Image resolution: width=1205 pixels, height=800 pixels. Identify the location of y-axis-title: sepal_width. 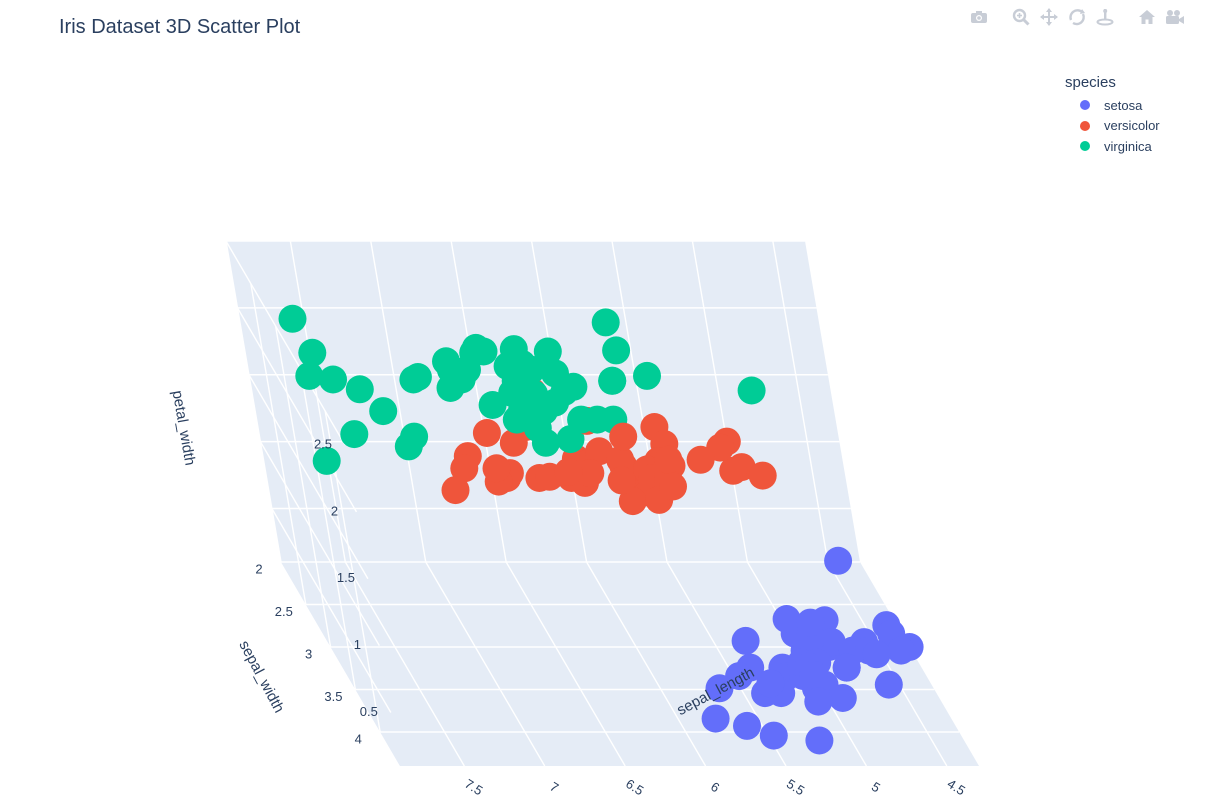
(261, 677).